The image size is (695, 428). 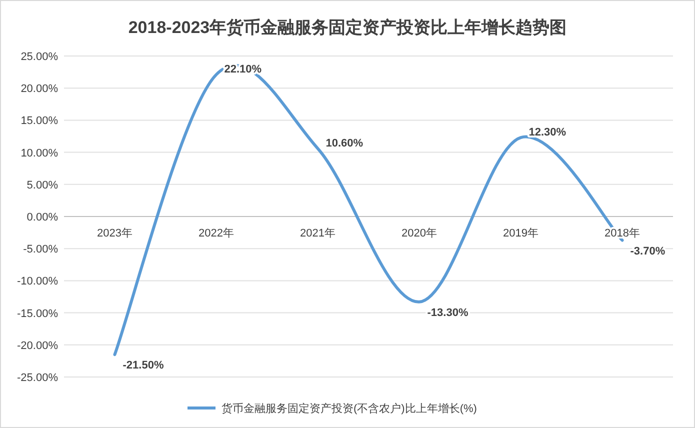 I want to click on x-tick-label: 2021年, so click(x=318, y=234).